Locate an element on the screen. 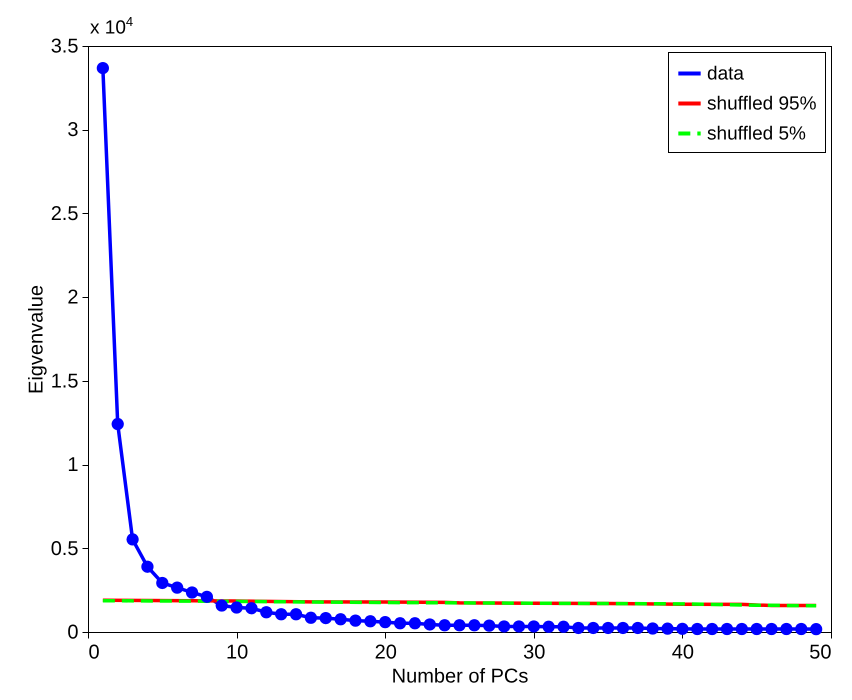 The width and height of the screenshot is (852, 700). axis-multiplier: x 10$^{4}$ is located at coordinates (112, 27).